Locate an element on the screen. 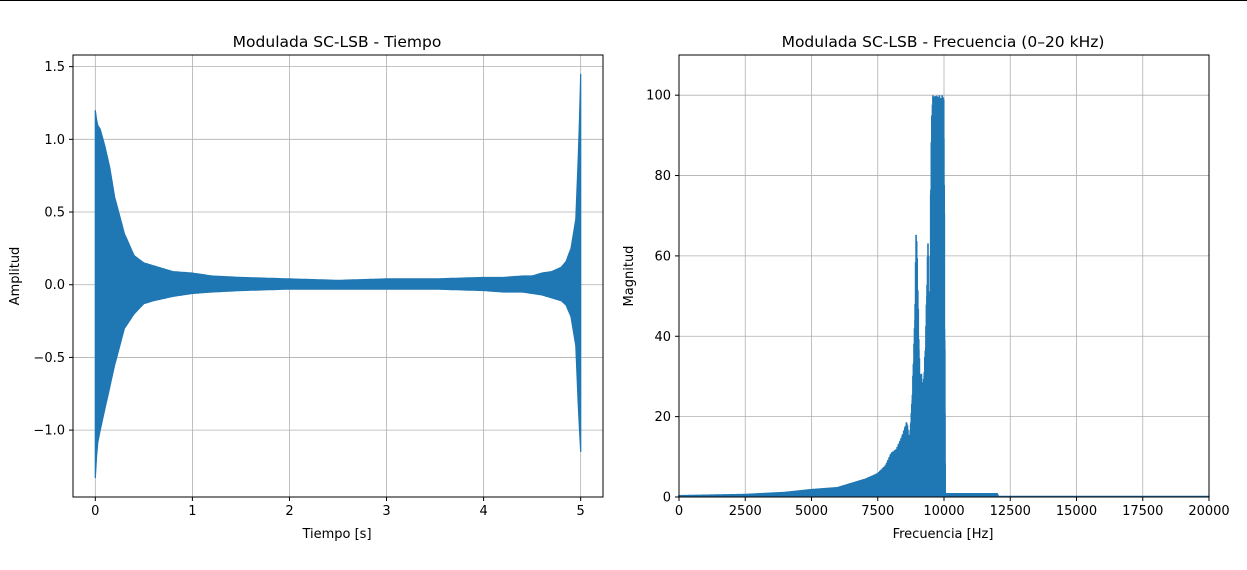 Image resolution: width=1247 pixels, height=570 pixels. y-tick-label-0: 0 is located at coordinates (667, 498).